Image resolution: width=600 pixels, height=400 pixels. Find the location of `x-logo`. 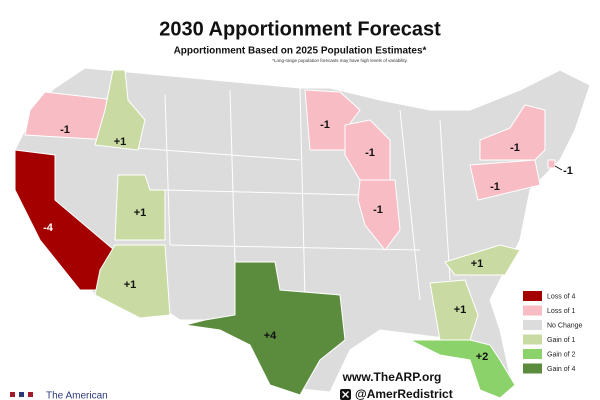

x-logo is located at coordinates (345, 394).